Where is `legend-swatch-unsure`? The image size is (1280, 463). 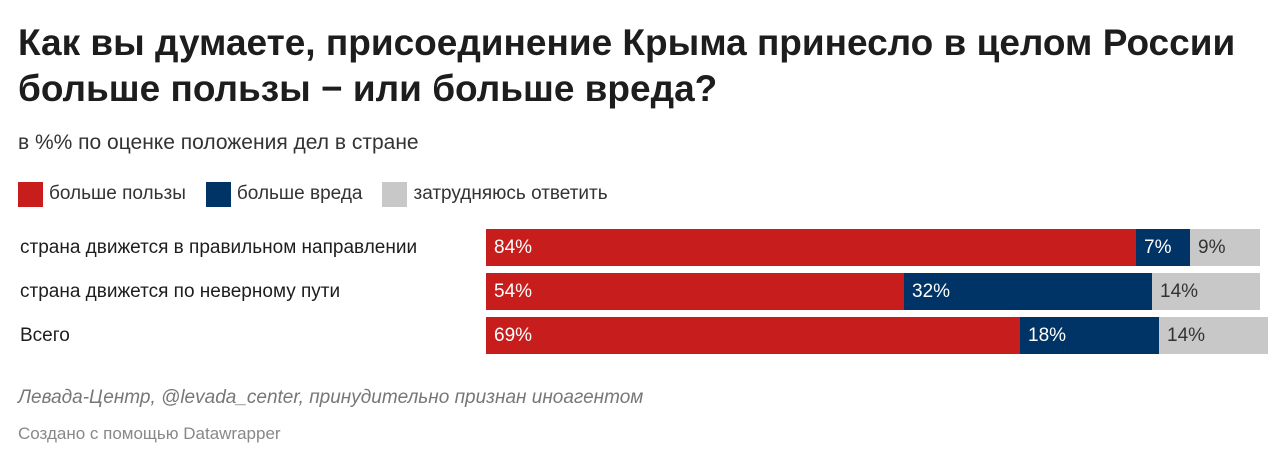
legend-swatch-unsure is located at coordinates (395, 194).